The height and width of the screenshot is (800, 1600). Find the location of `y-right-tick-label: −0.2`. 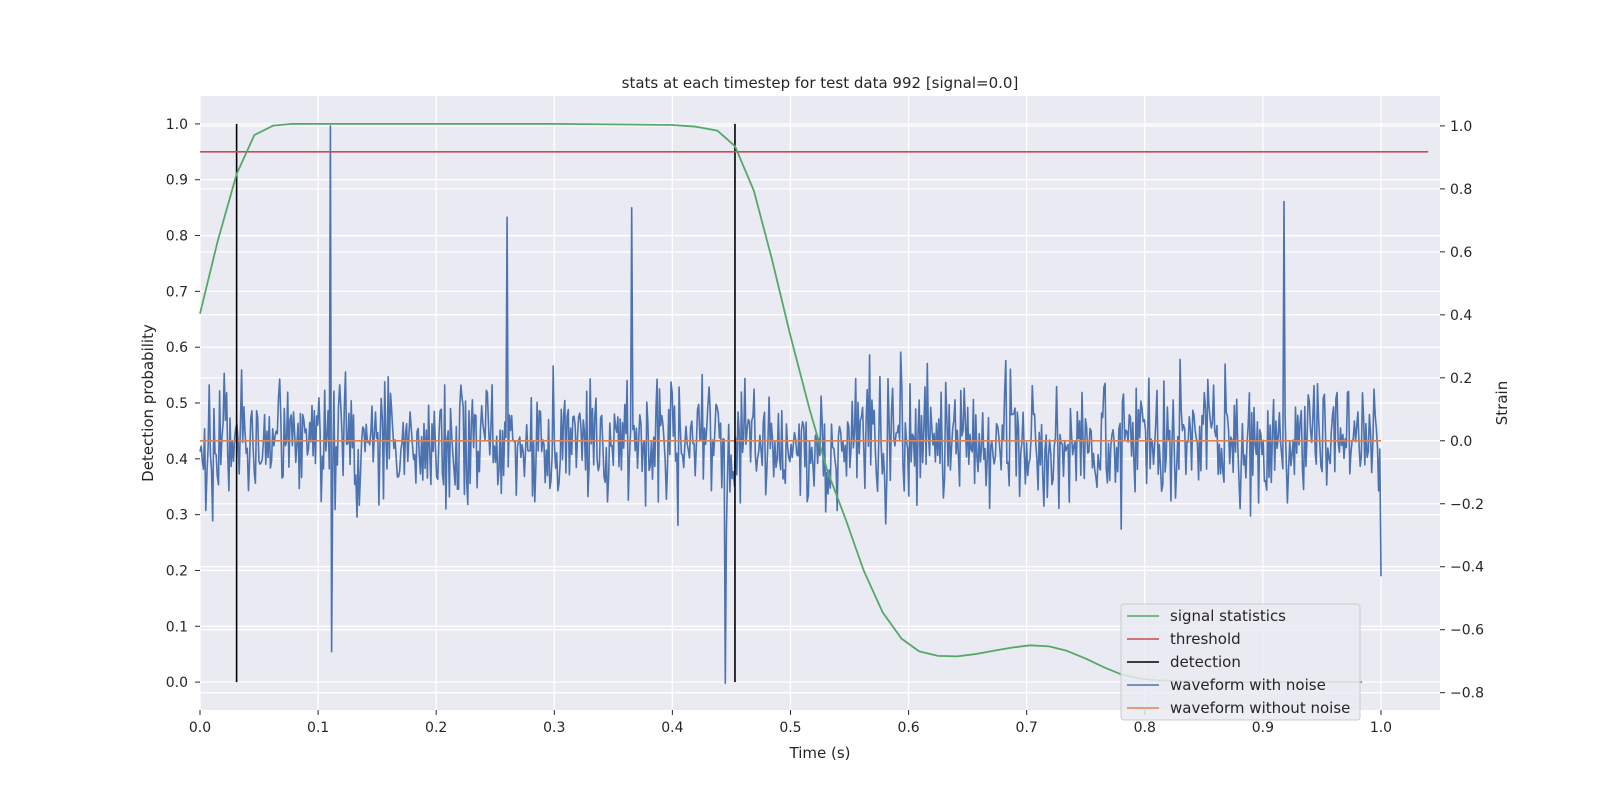

y-right-tick-label: −0.2 is located at coordinates (1467, 505).